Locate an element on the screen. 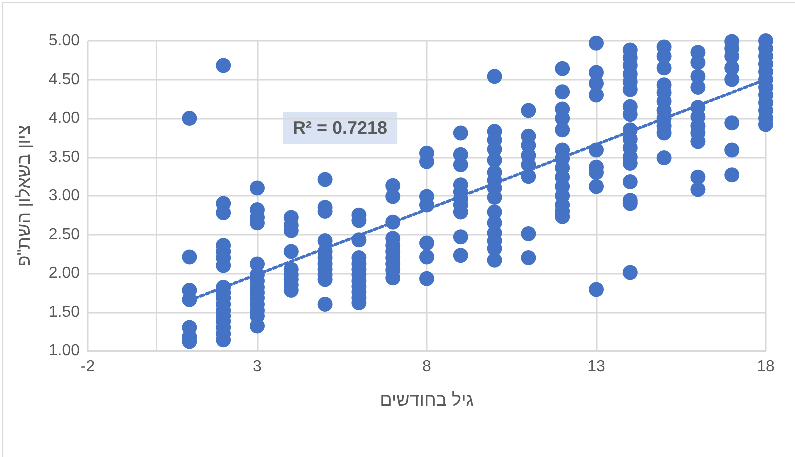 This screenshot has height=457, width=795. x-tick-label: 3 is located at coordinates (257, 367).